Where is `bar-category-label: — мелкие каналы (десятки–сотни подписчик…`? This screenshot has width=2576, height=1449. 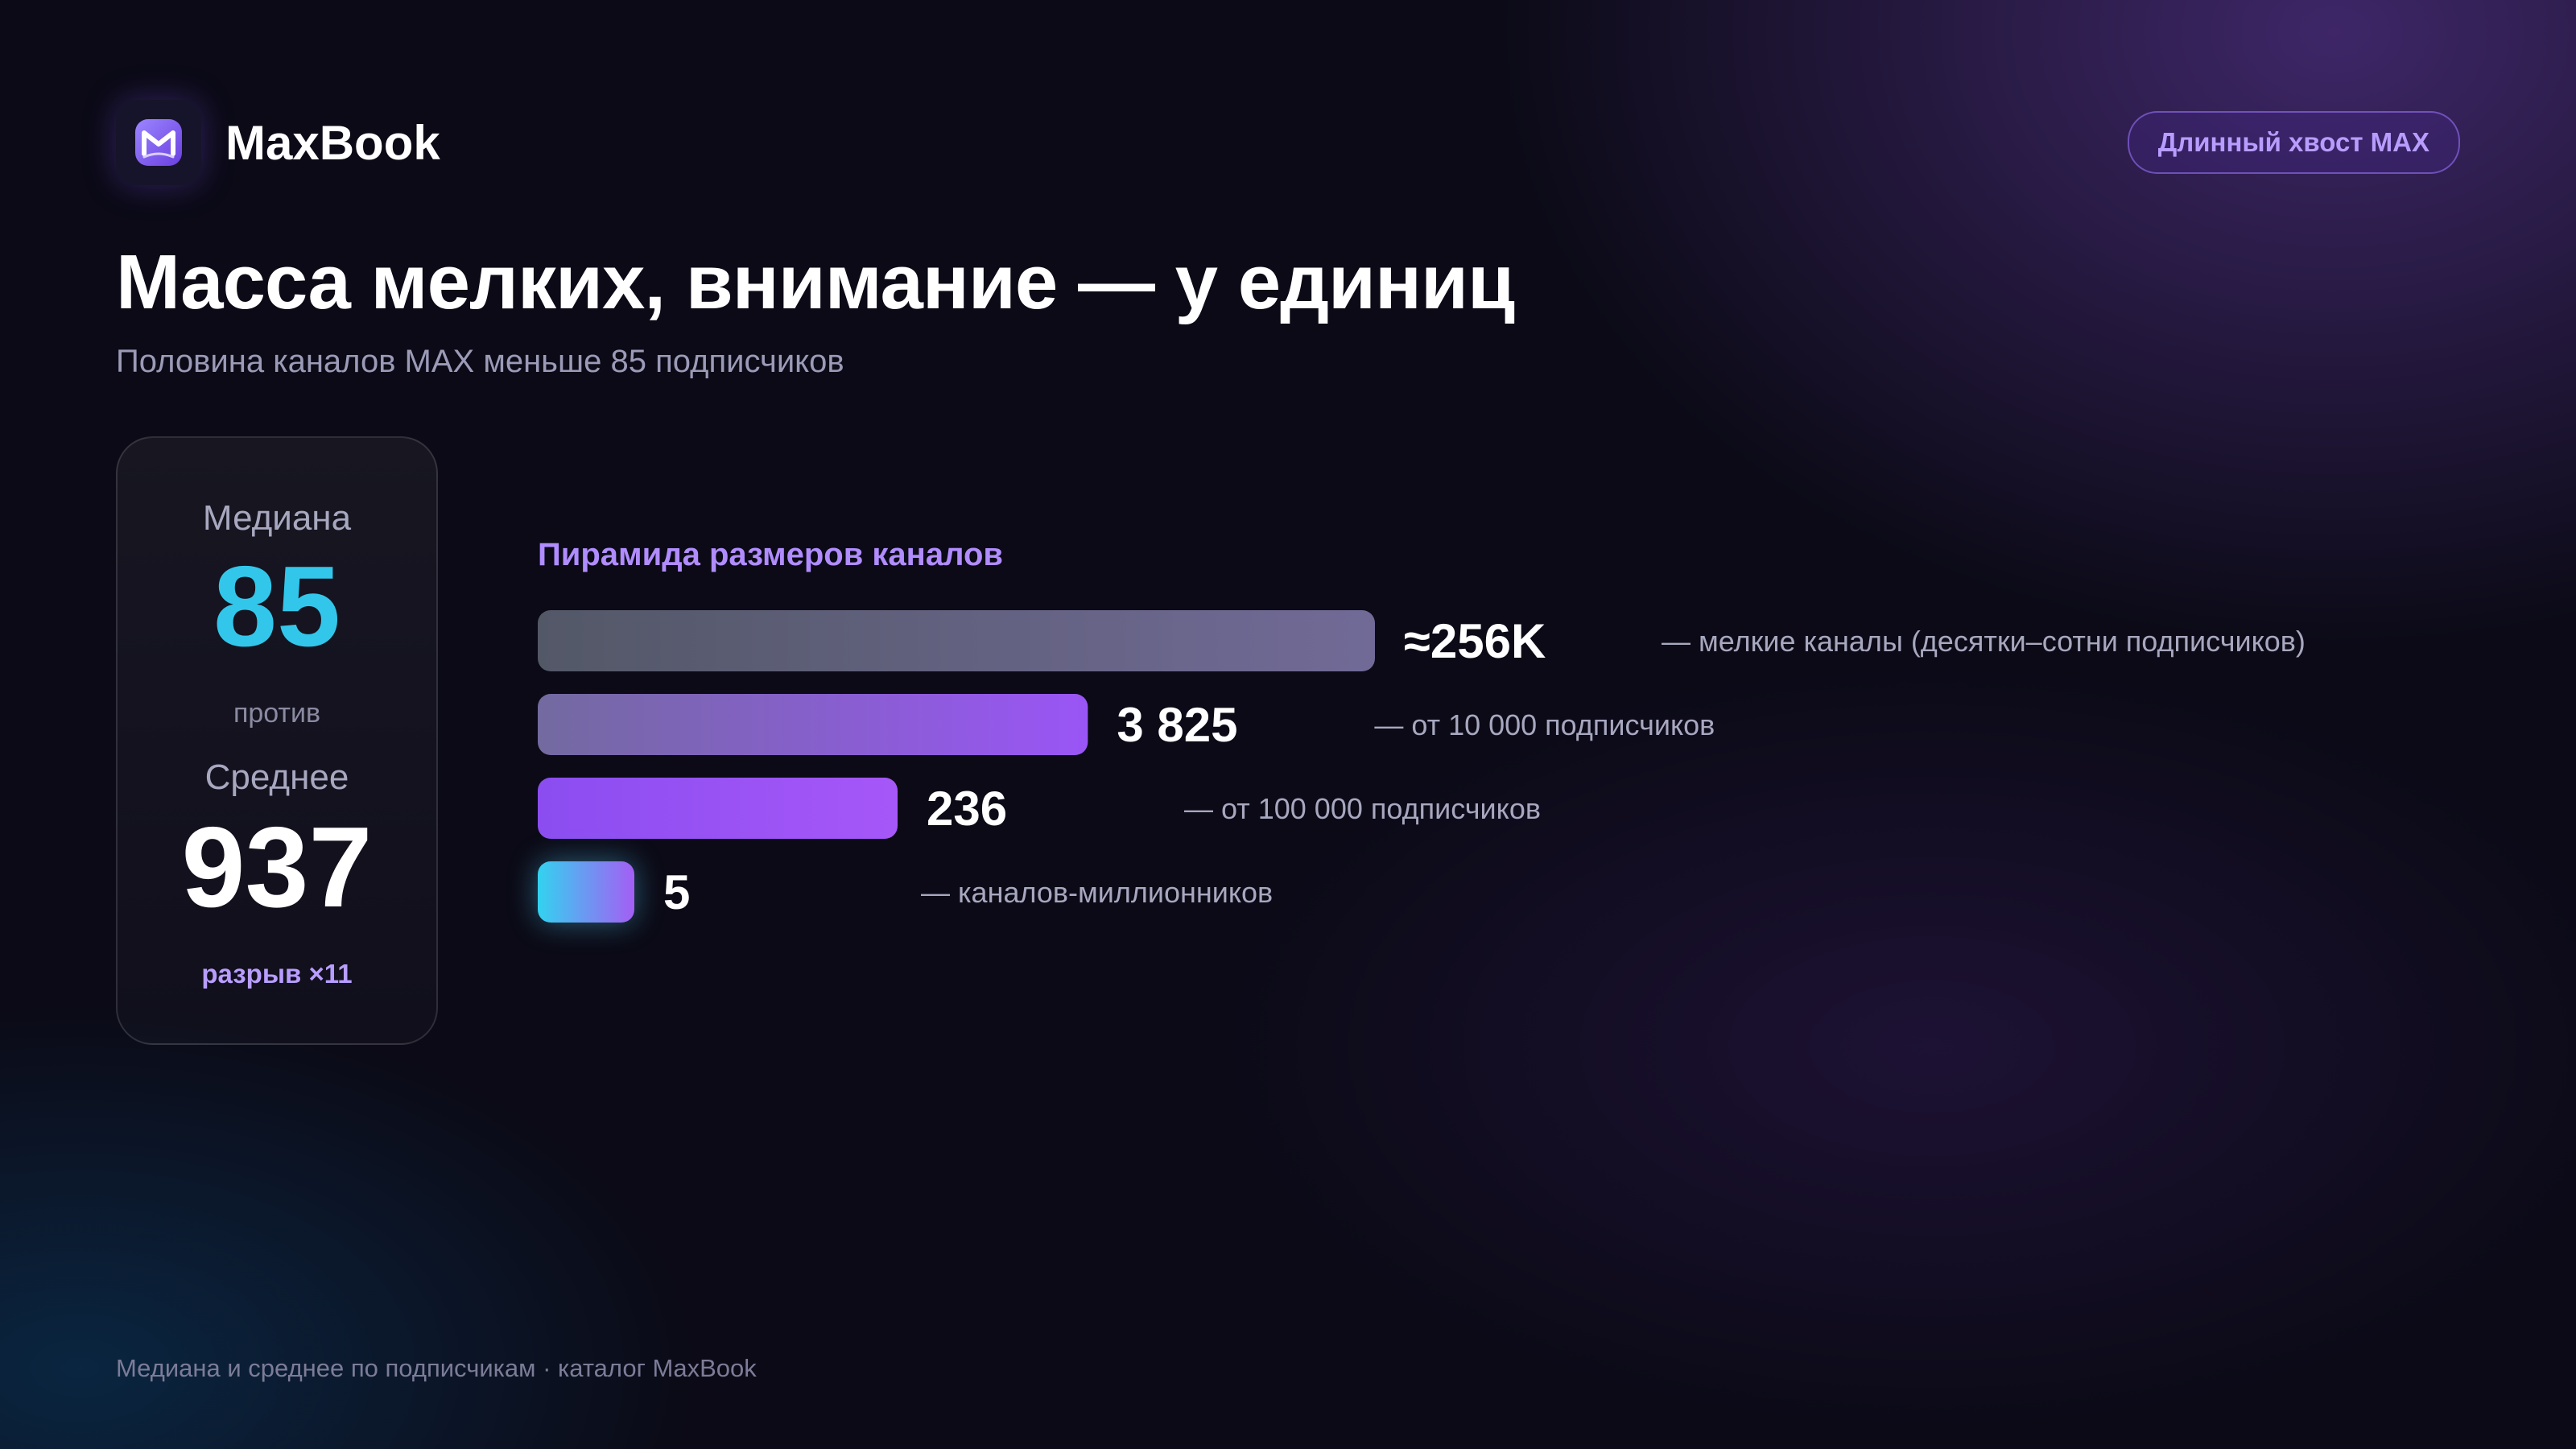
bar-category-label: — мелкие каналы (десятки–сотни подписчик… is located at coordinates (1984, 641).